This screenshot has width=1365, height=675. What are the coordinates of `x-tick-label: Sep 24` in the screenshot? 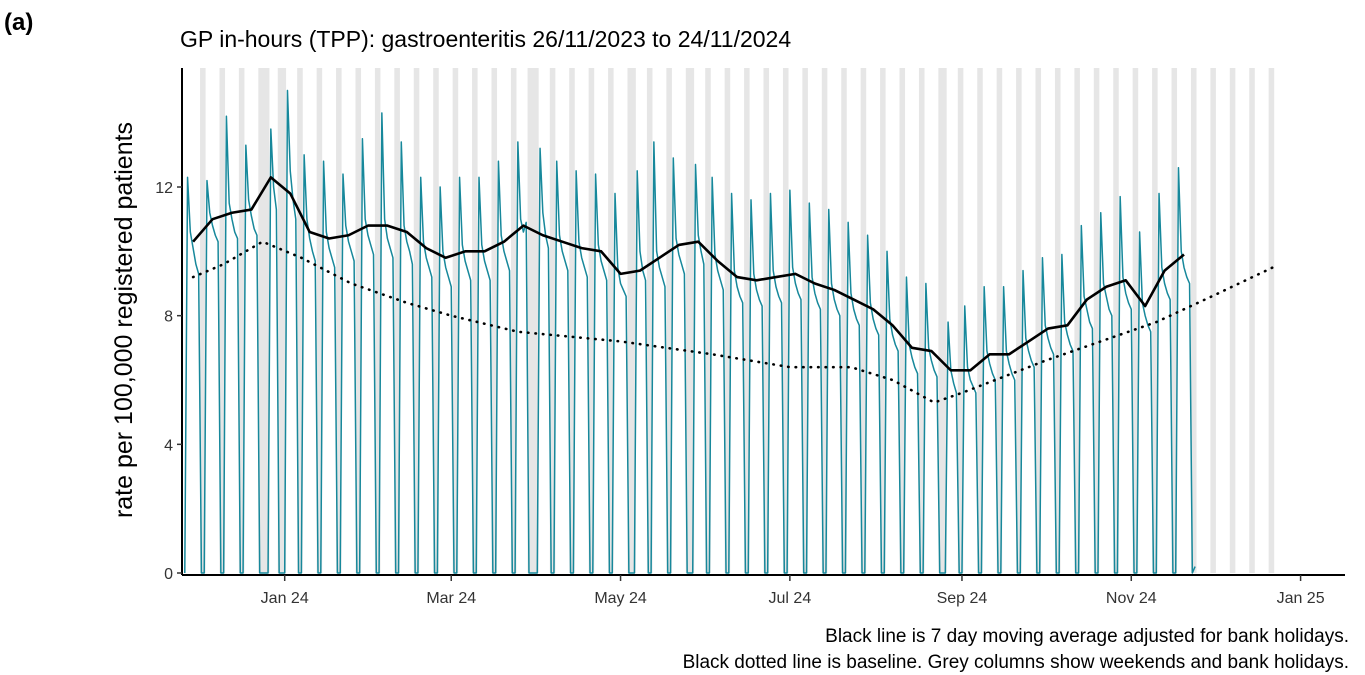 It's located at (962, 598).